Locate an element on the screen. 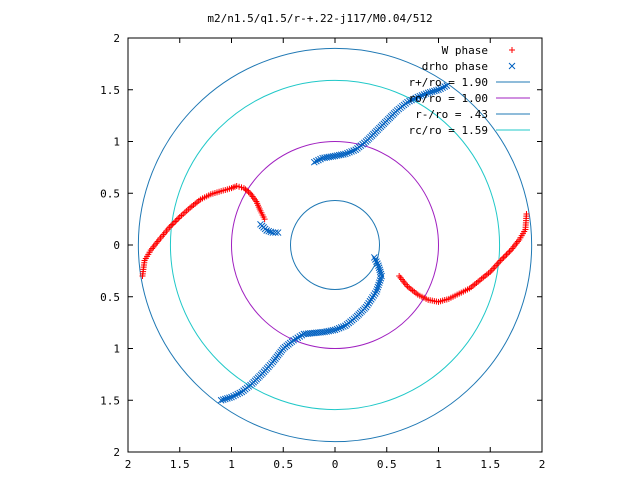 This screenshot has width=640, height=480. x-tick-label: 1.5 is located at coordinates (490, 464).